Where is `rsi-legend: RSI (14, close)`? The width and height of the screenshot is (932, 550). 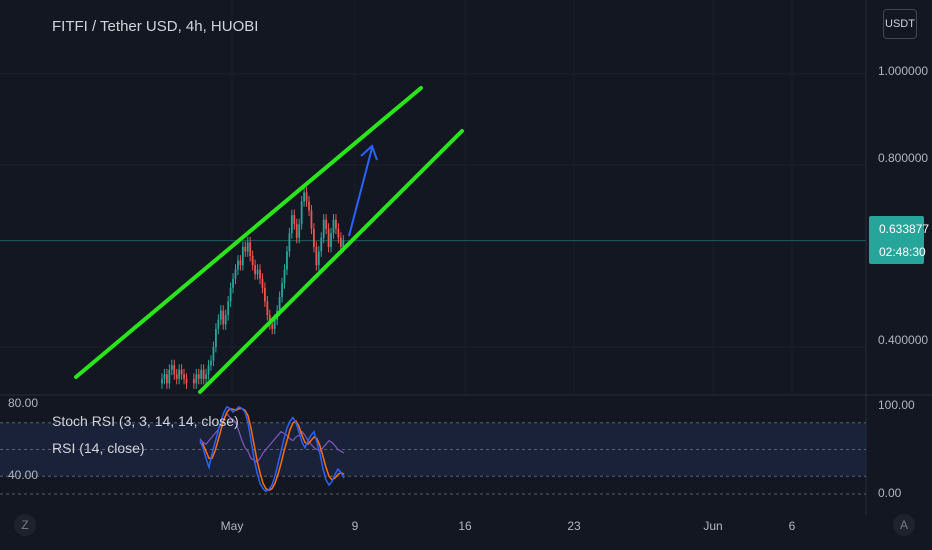 rsi-legend: RSI (14, close) is located at coordinates (98, 448).